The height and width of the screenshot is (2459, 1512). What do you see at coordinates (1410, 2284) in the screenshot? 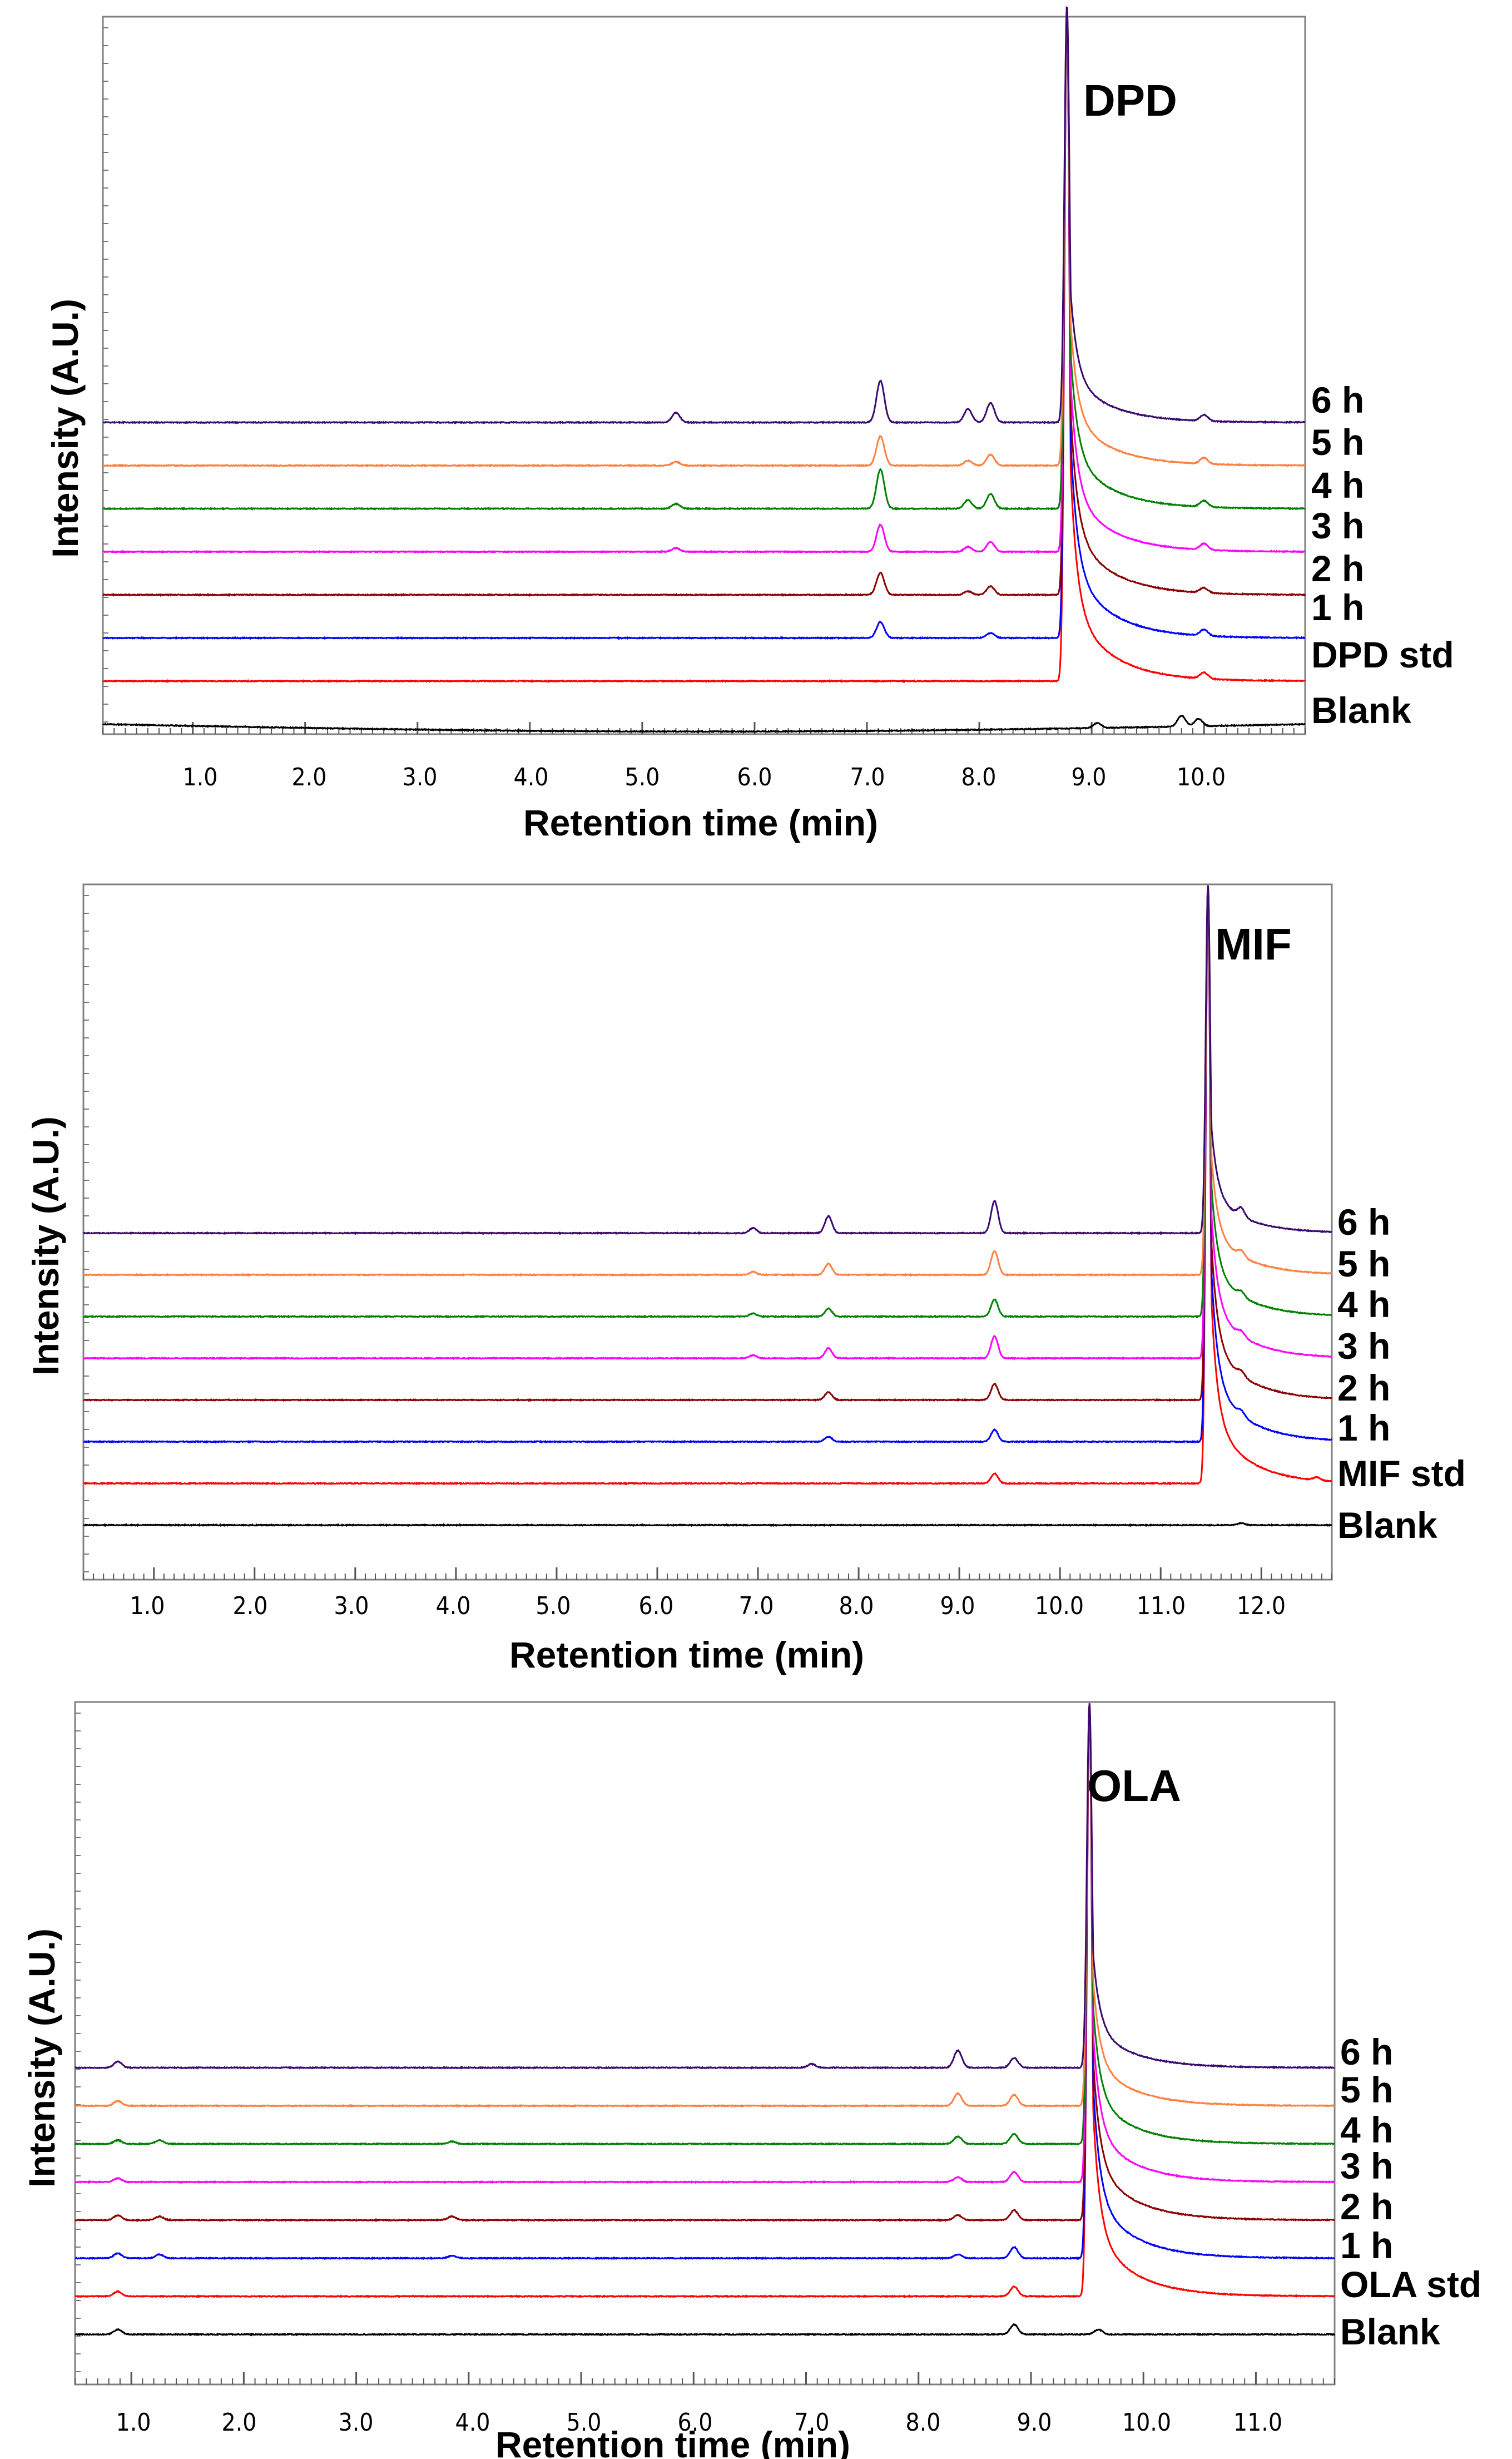
I see `series-label-ola-std: OLA std` at bounding box center [1410, 2284].